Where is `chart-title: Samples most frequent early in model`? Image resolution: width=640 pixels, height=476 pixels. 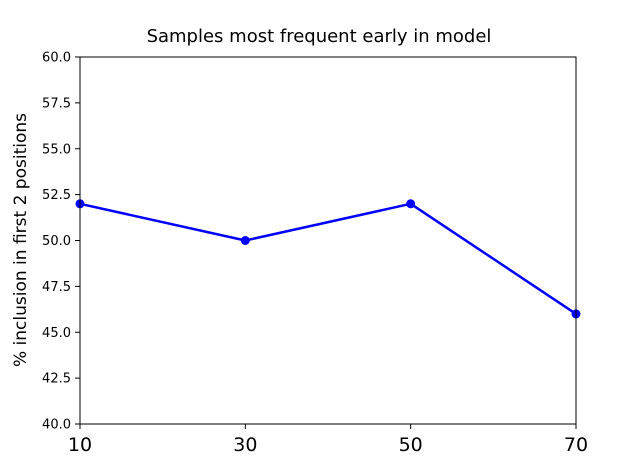 chart-title: Samples most frequent early in model is located at coordinates (319, 36).